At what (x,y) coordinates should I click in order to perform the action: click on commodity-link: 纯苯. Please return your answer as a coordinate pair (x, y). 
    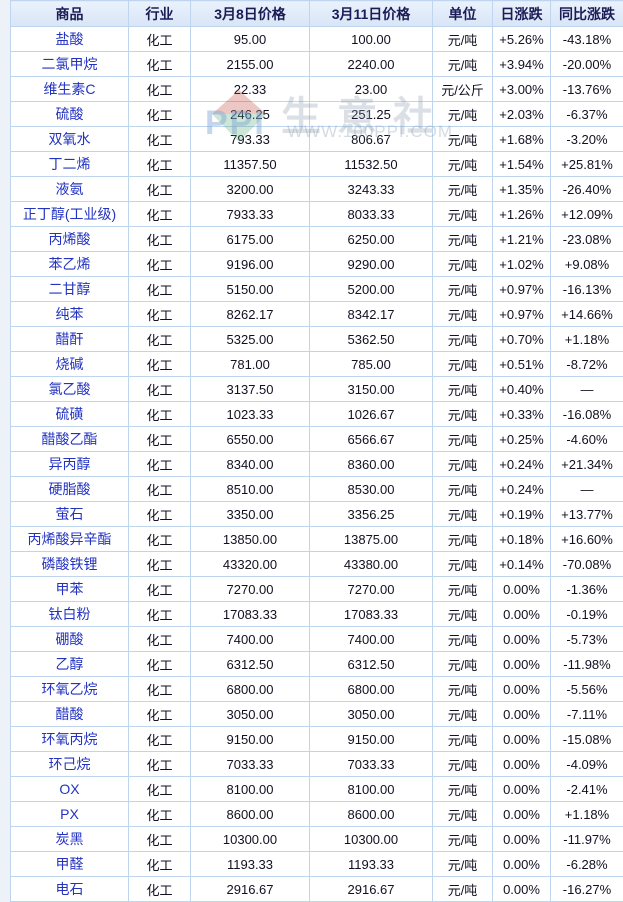
    Looking at the image, I should click on (69, 314).